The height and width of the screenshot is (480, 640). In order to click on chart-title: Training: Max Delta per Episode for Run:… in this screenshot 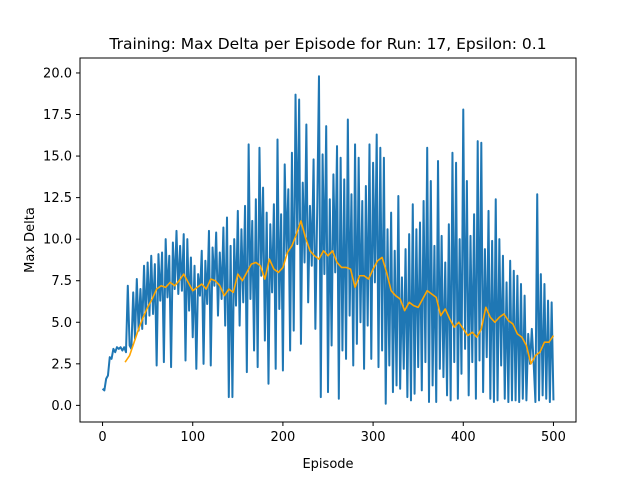, I will do `click(327, 44)`.